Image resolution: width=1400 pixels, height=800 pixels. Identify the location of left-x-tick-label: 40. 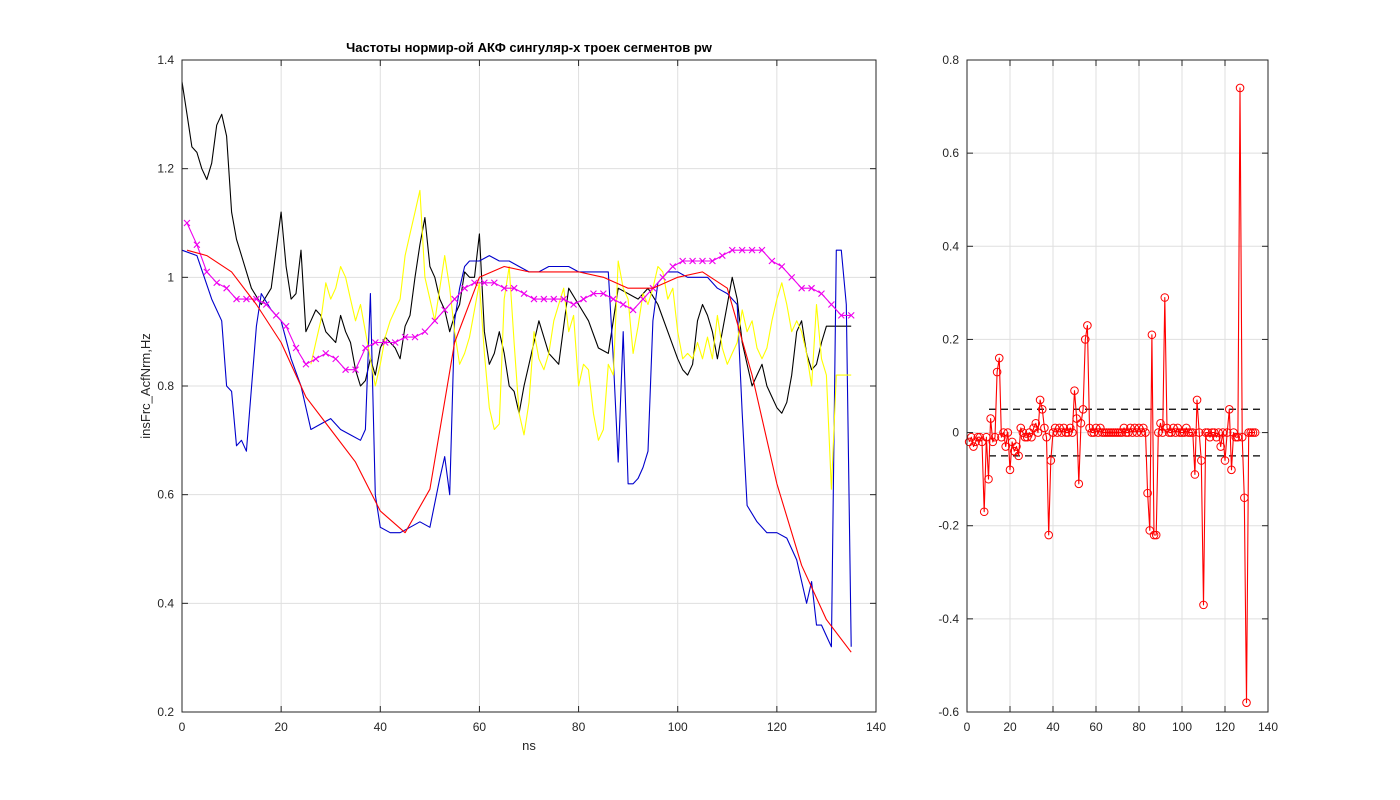
(381, 727).